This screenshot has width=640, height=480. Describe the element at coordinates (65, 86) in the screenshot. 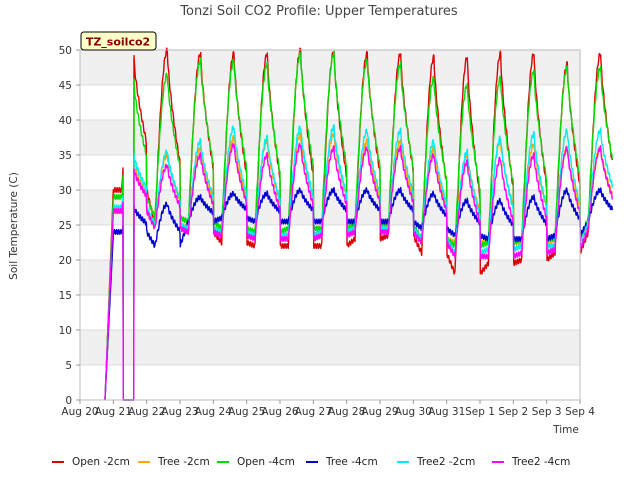

I see `y-tick-label: 45` at that location.